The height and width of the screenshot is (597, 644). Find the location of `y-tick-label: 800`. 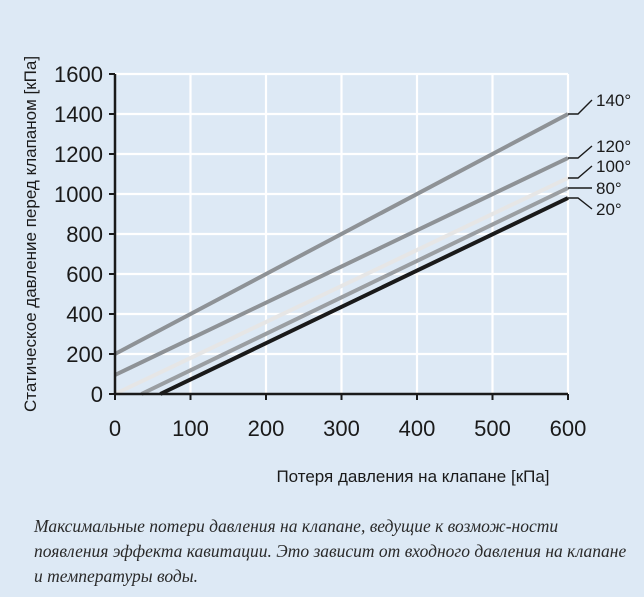

y-tick-label: 800 is located at coordinates (84, 234).